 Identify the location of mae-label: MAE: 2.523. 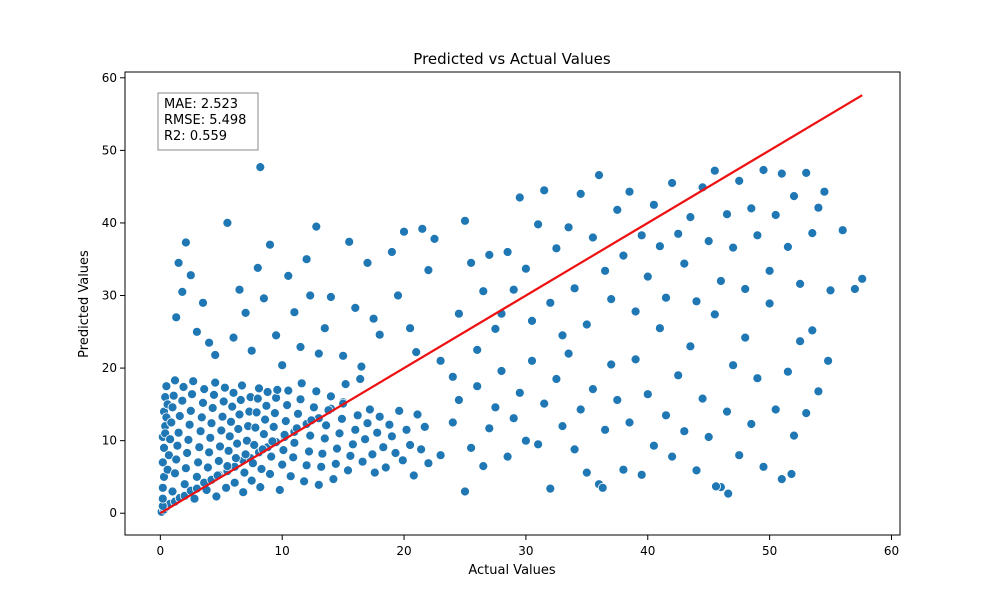
(201, 104).